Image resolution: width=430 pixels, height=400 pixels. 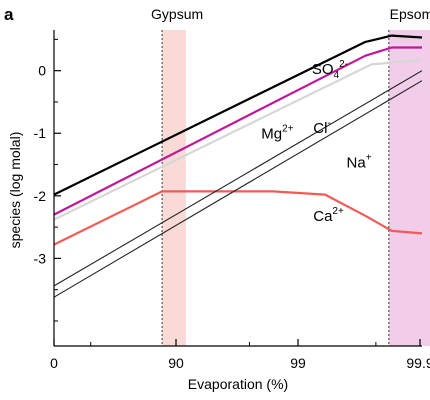 I want to click on y-tick-label-1: -1, so click(x=40, y=133).